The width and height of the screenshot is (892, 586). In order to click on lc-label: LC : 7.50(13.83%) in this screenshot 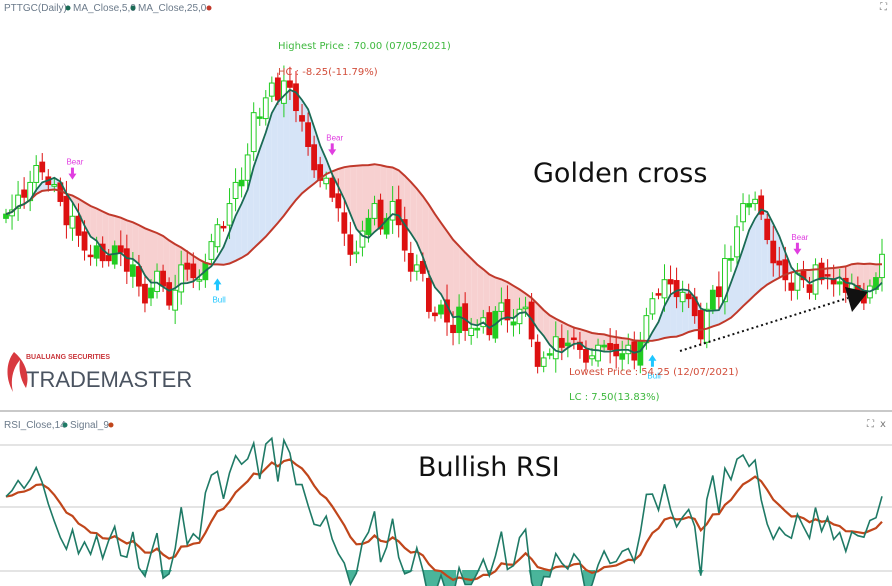, I will do `click(614, 397)`.